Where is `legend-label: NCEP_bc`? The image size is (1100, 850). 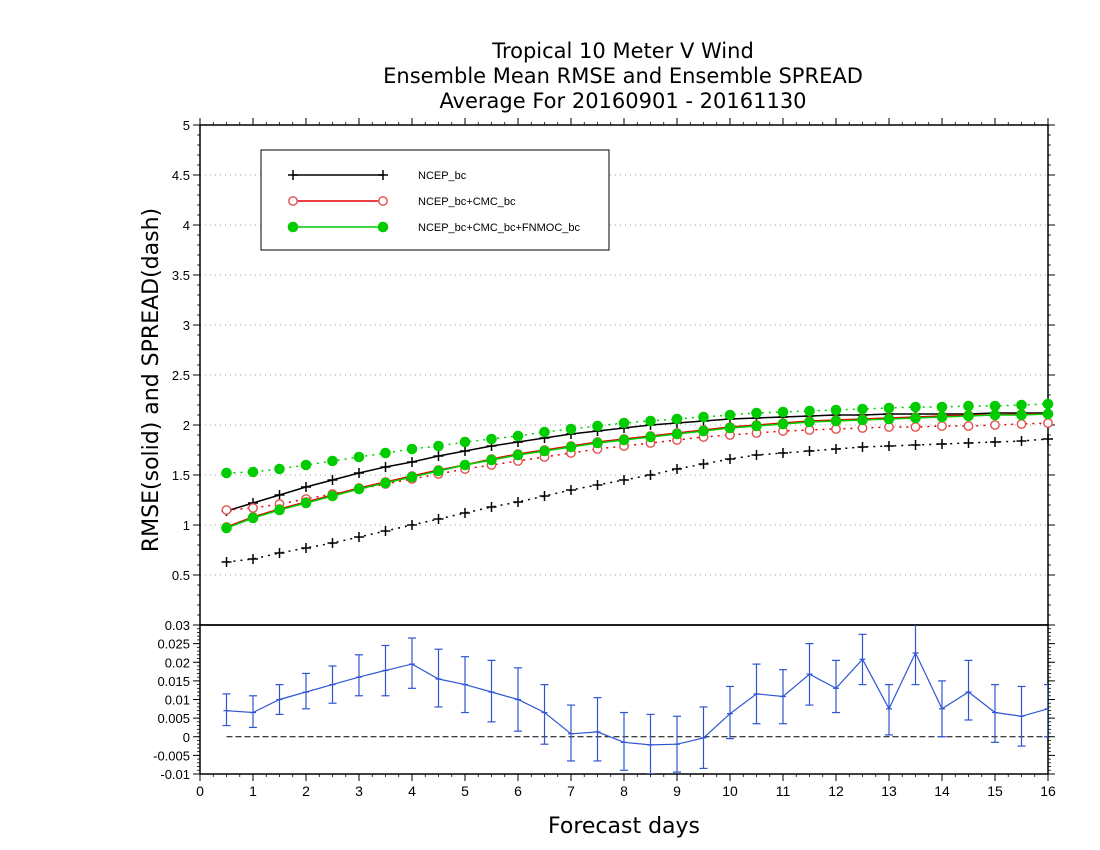
legend-label: NCEP_bc is located at coordinates (442, 176).